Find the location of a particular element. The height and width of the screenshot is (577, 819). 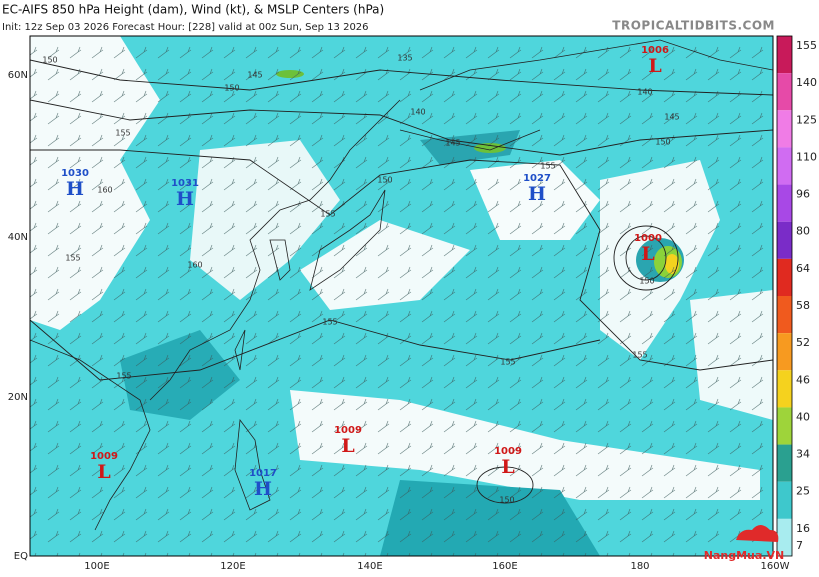

colorbar-label: 64 is located at coordinates (803, 268).